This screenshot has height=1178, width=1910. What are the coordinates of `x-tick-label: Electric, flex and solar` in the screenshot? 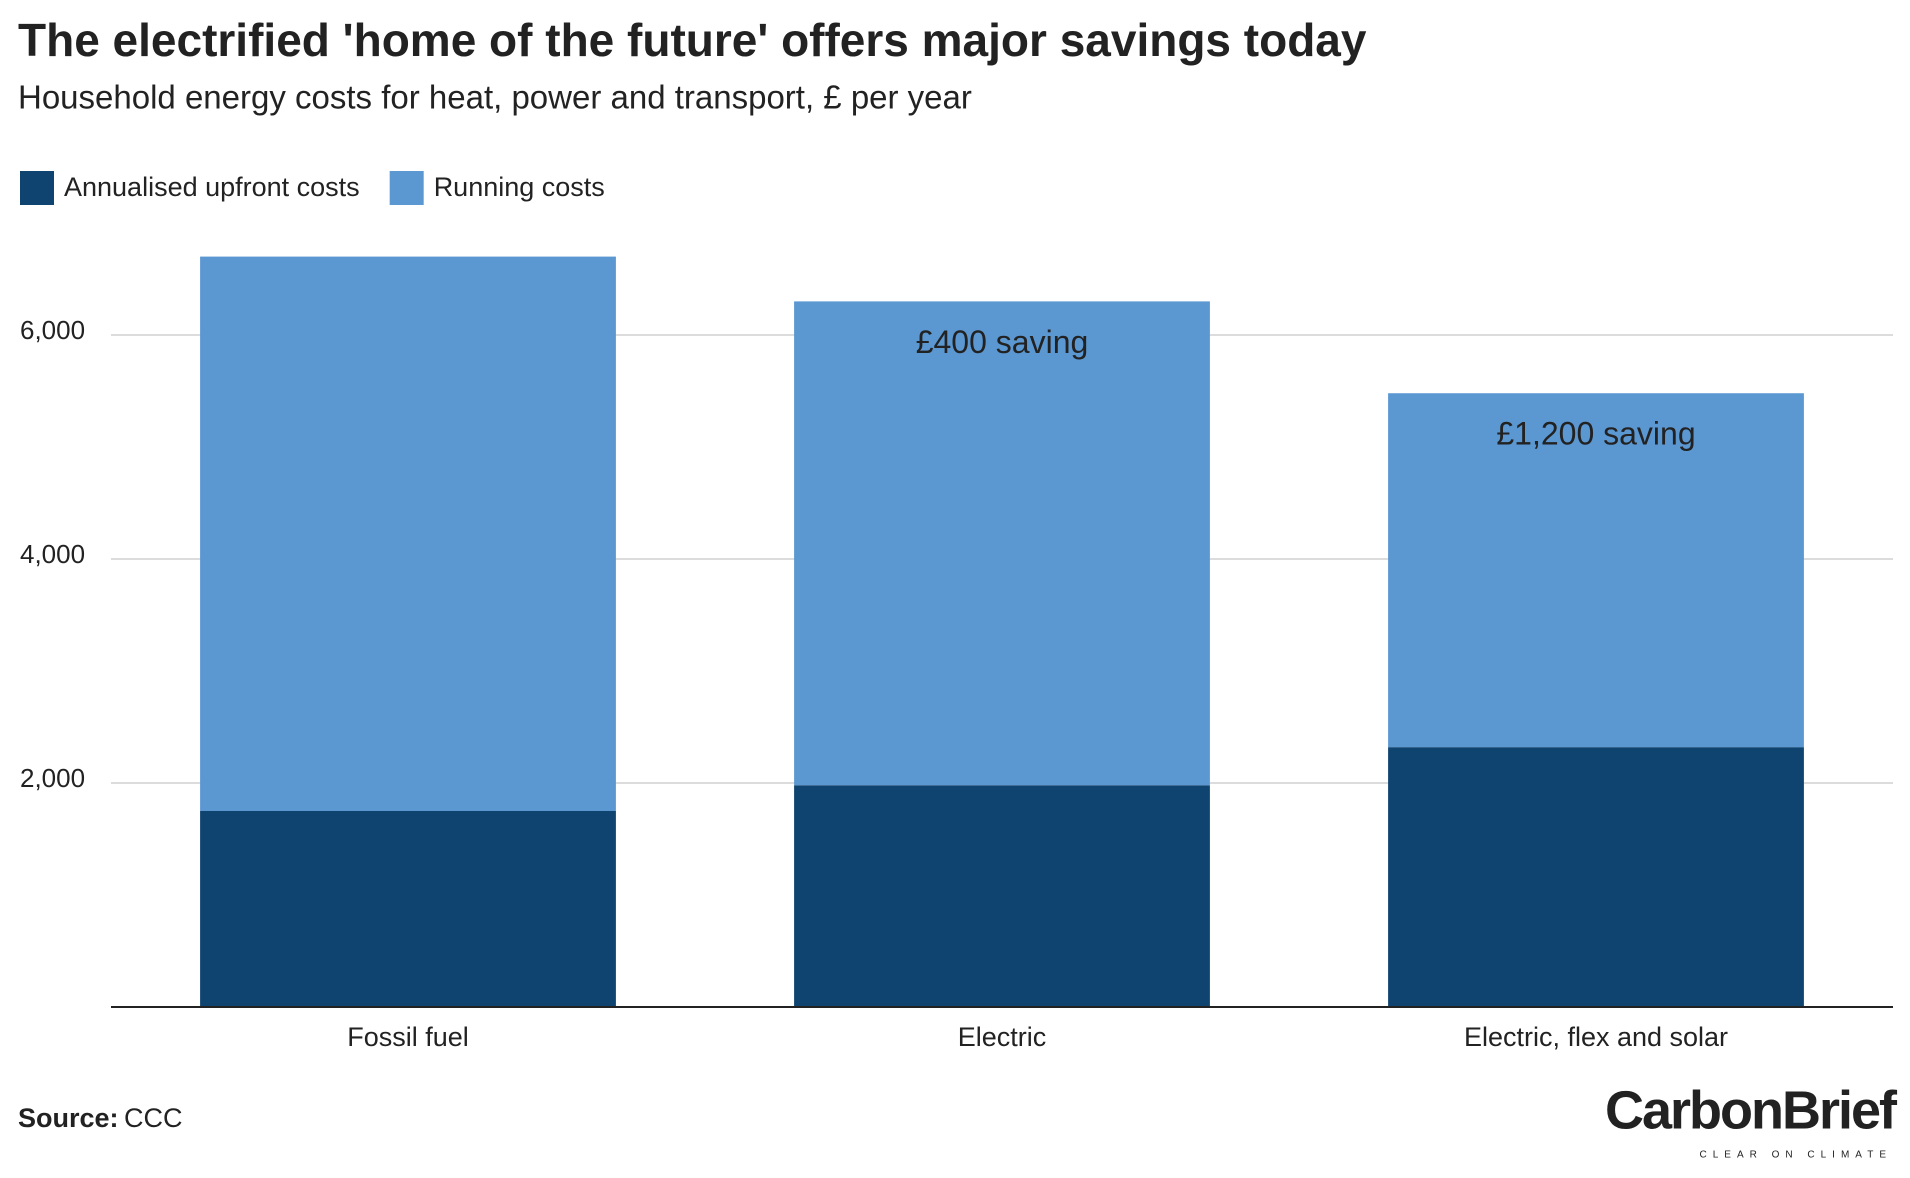 It's located at (1596, 1037).